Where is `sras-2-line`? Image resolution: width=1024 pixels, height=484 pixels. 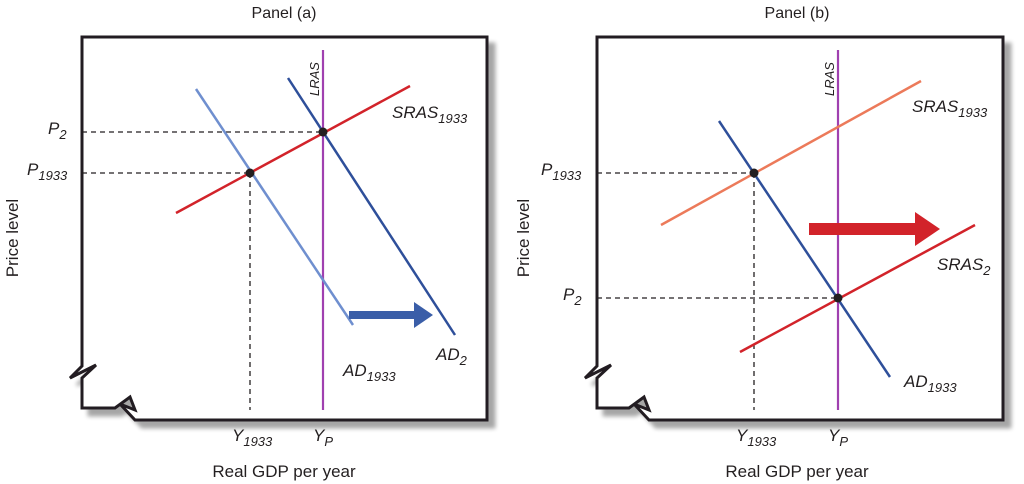
sras-2-line is located at coordinates (857, 288).